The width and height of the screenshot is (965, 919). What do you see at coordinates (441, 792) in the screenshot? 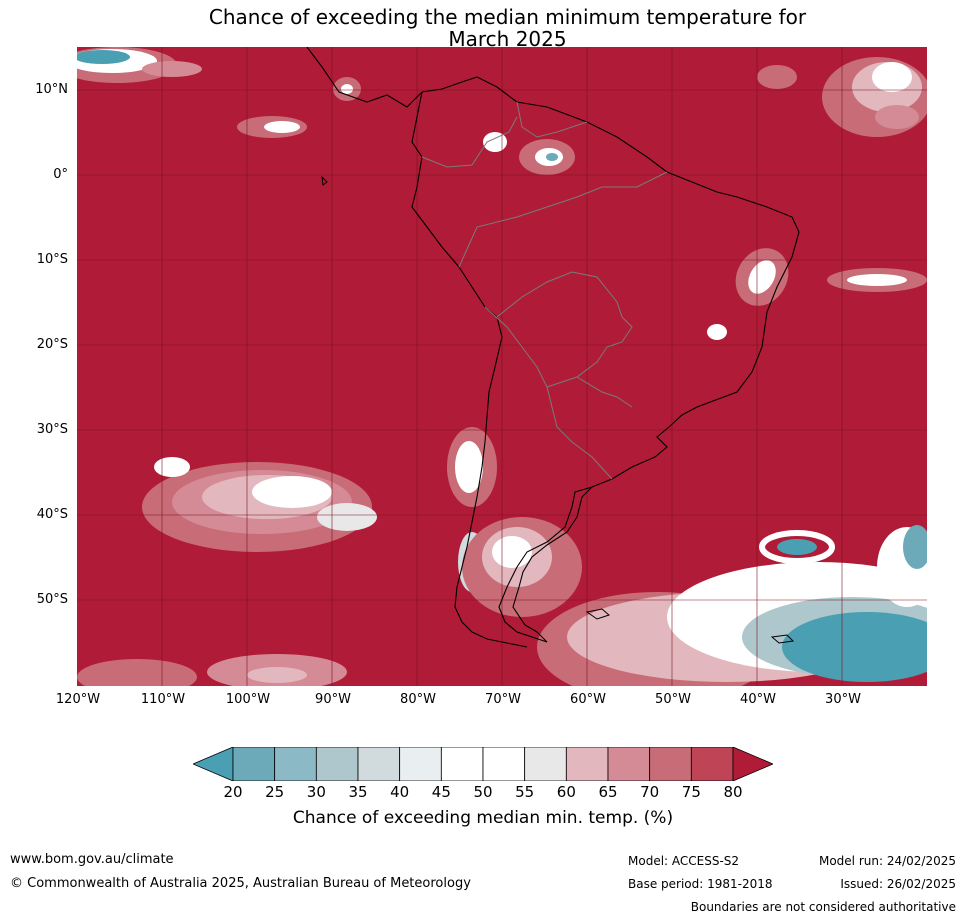
I see `colorbar-tick-label: 45` at bounding box center [441, 792].